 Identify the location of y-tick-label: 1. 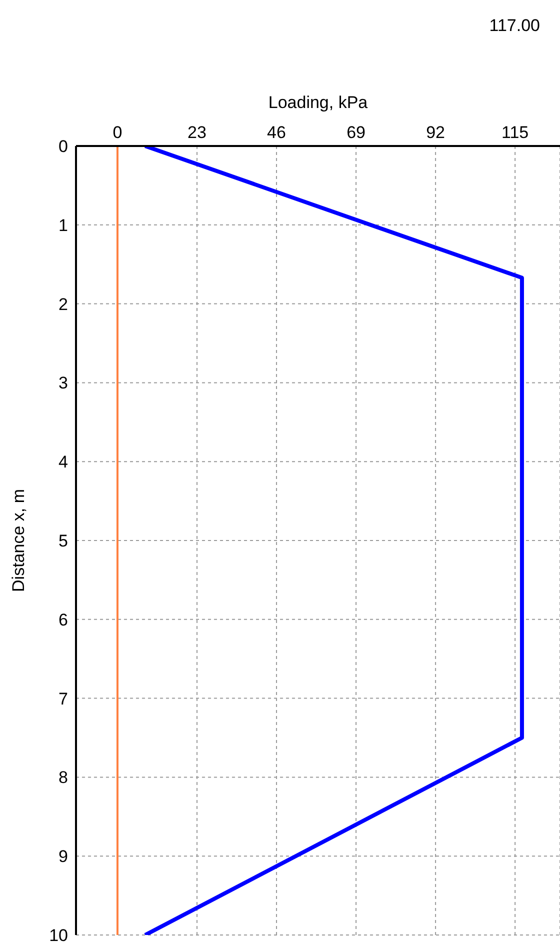
(63, 225).